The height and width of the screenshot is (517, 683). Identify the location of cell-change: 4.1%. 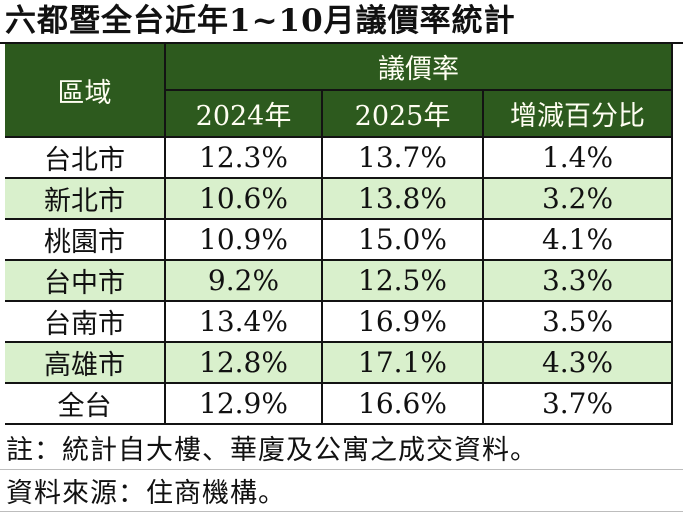
(577, 239).